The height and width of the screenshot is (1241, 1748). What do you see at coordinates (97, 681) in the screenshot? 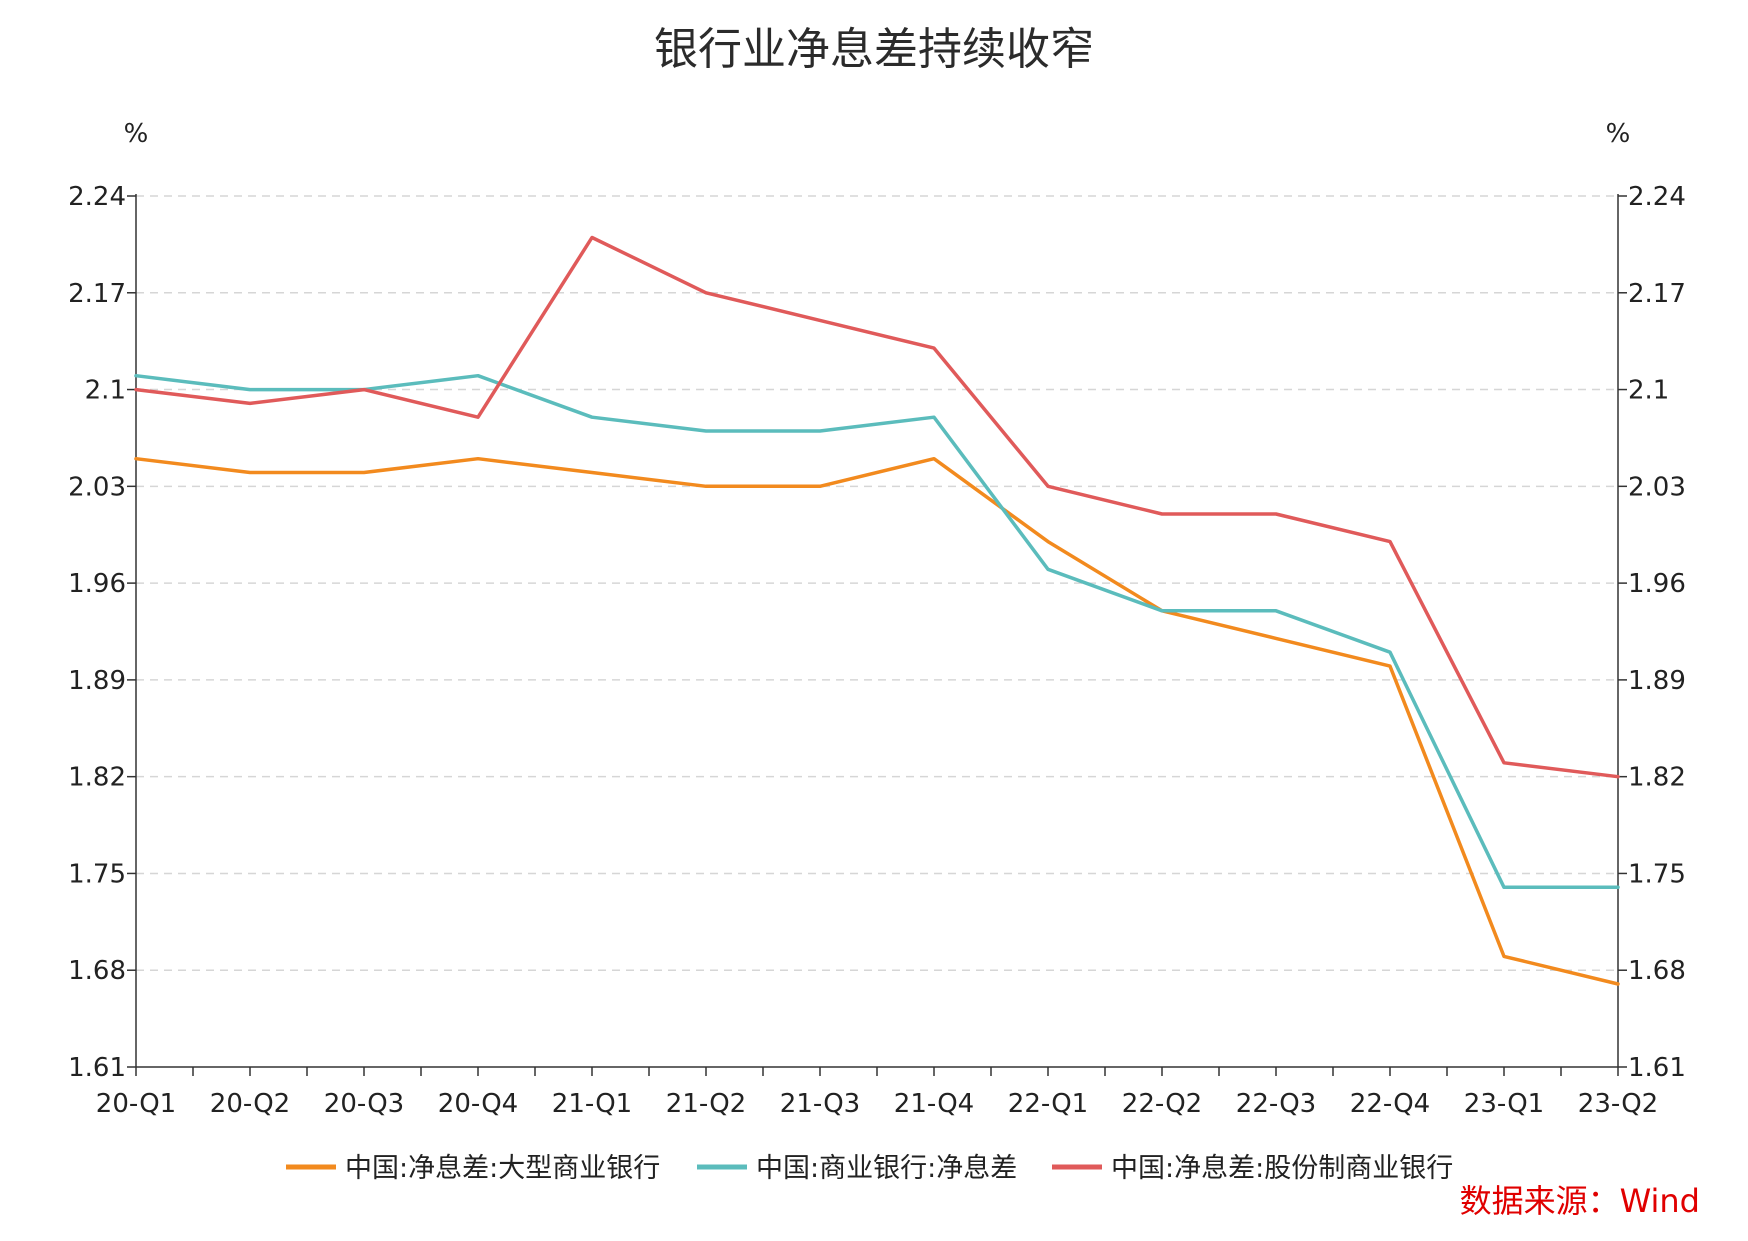
I see `y-tick-label-left: 1.89` at bounding box center [97, 681].